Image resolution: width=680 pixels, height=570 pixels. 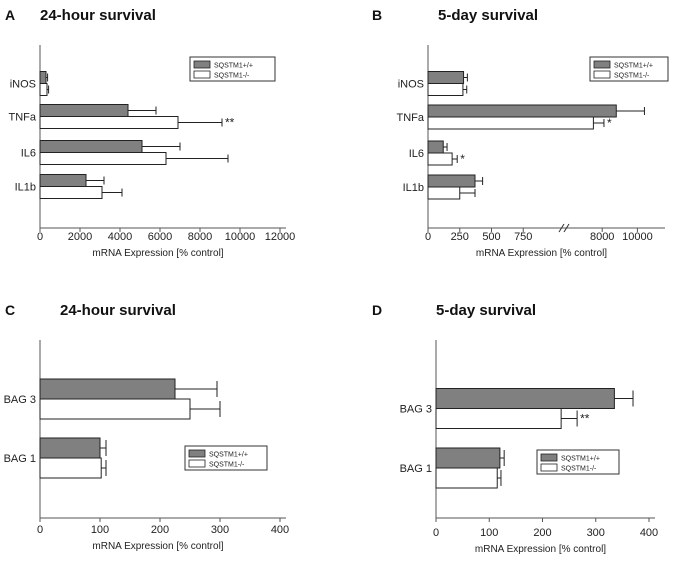 I want to click on panel-c-title: 24-hour survival, so click(x=118, y=310).